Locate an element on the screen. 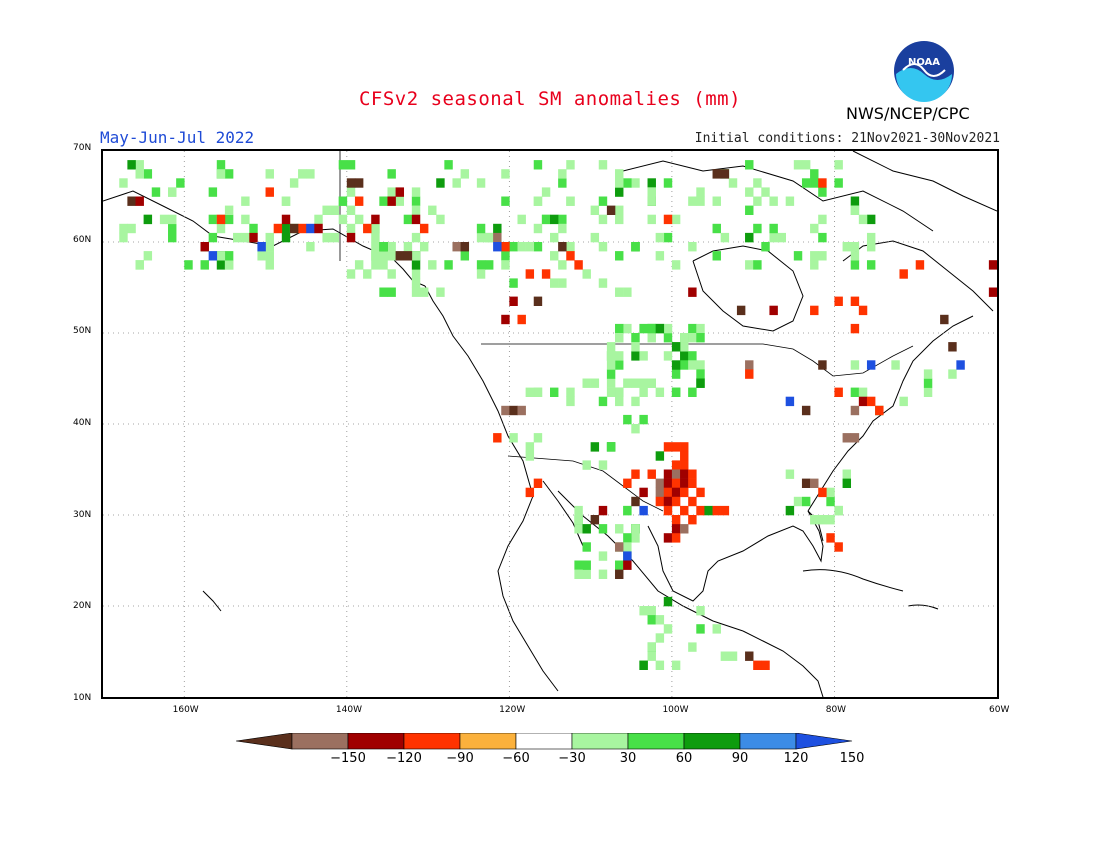 Image resolution: width=1100 pixels, height=850 pixels. hawaii is located at coordinates (212, 601).